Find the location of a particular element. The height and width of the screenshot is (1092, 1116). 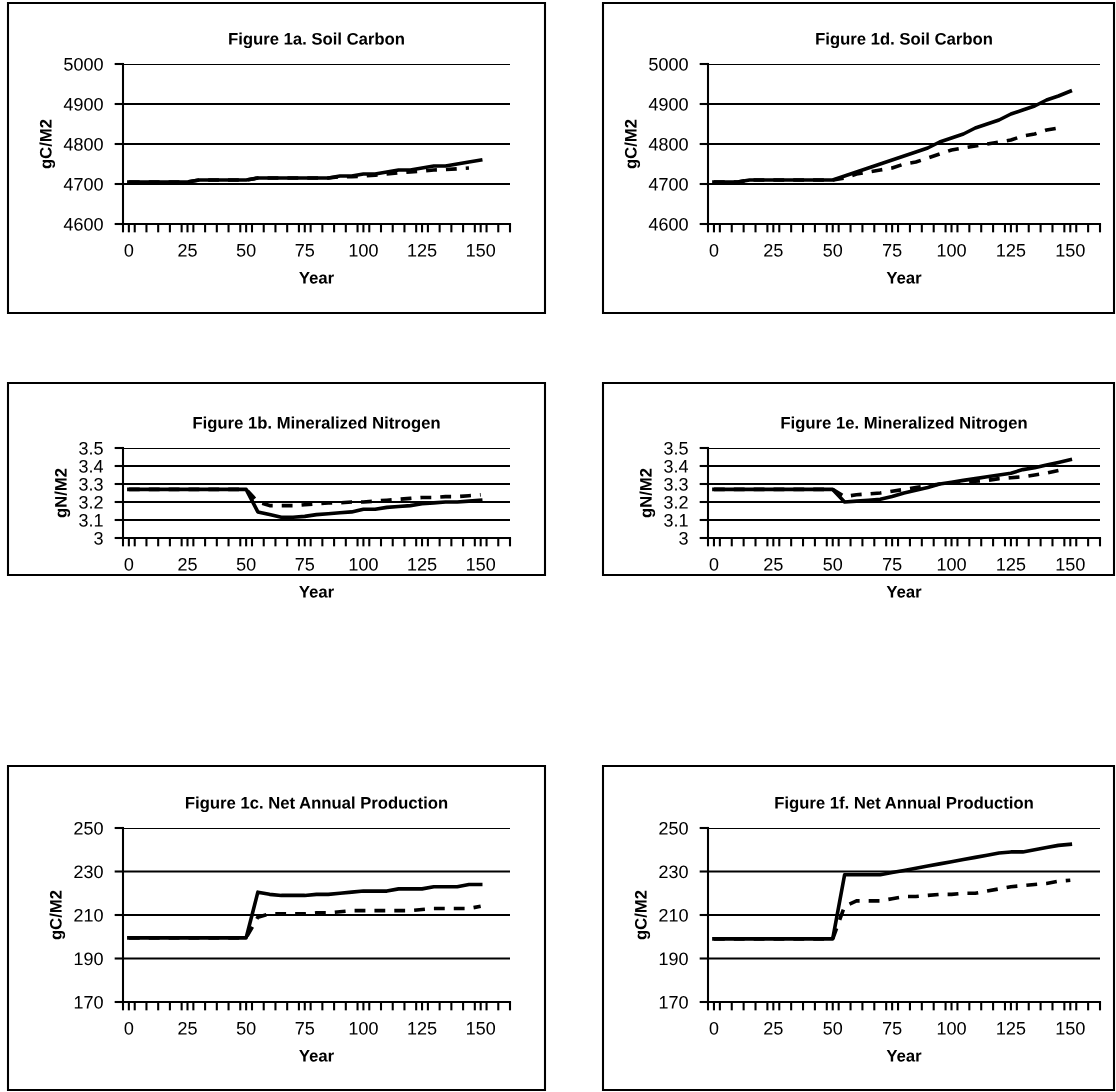

chart-title: Figure 1f. Net Annual Production is located at coordinates (904, 804).